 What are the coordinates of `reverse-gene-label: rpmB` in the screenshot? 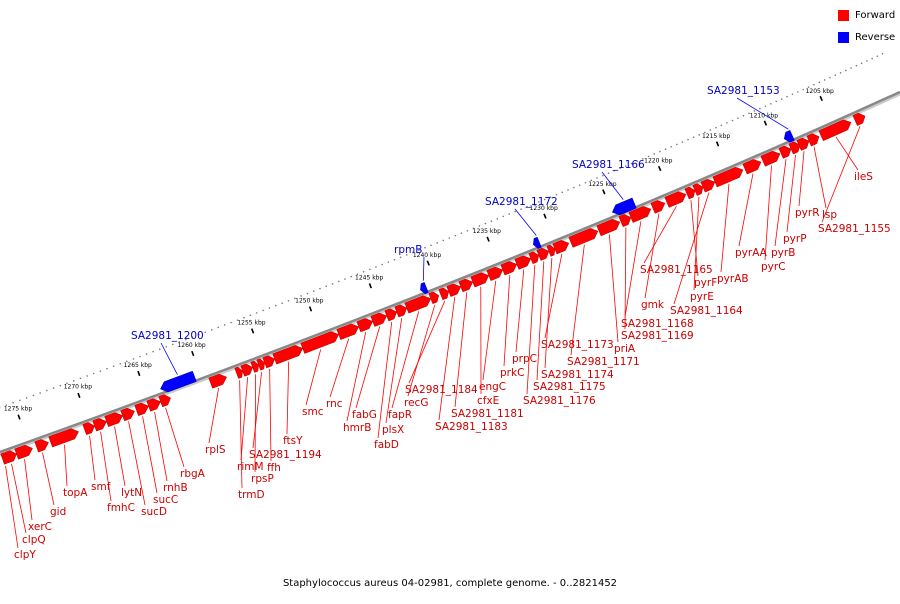 It's located at (408, 250).